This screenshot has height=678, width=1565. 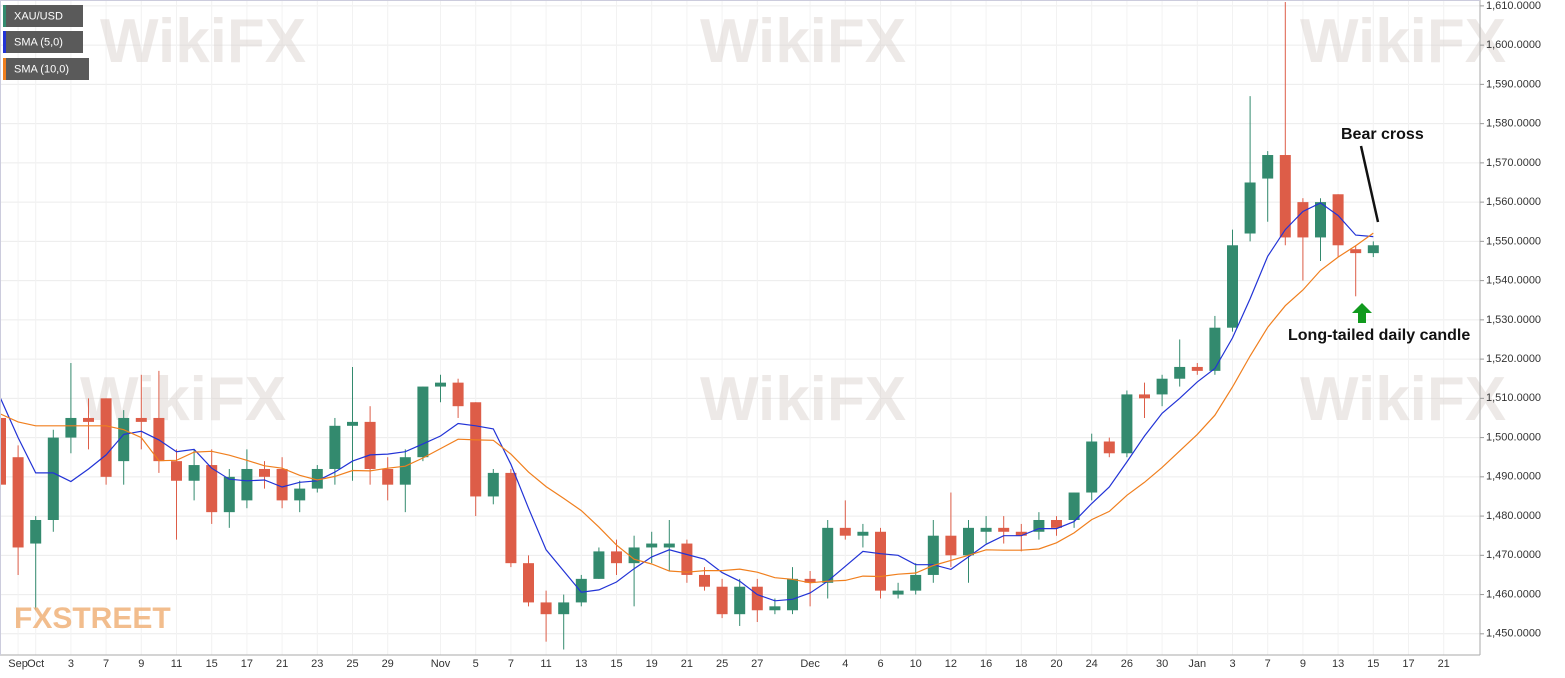 What do you see at coordinates (1513, 84) in the screenshot?
I see `y-tick-label: 1,590.0000` at bounding box center [1513, 84].